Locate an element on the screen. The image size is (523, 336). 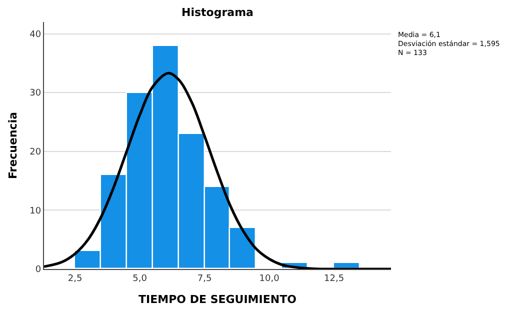
y-tick-label: 0 is located at coordinates (38, 270).